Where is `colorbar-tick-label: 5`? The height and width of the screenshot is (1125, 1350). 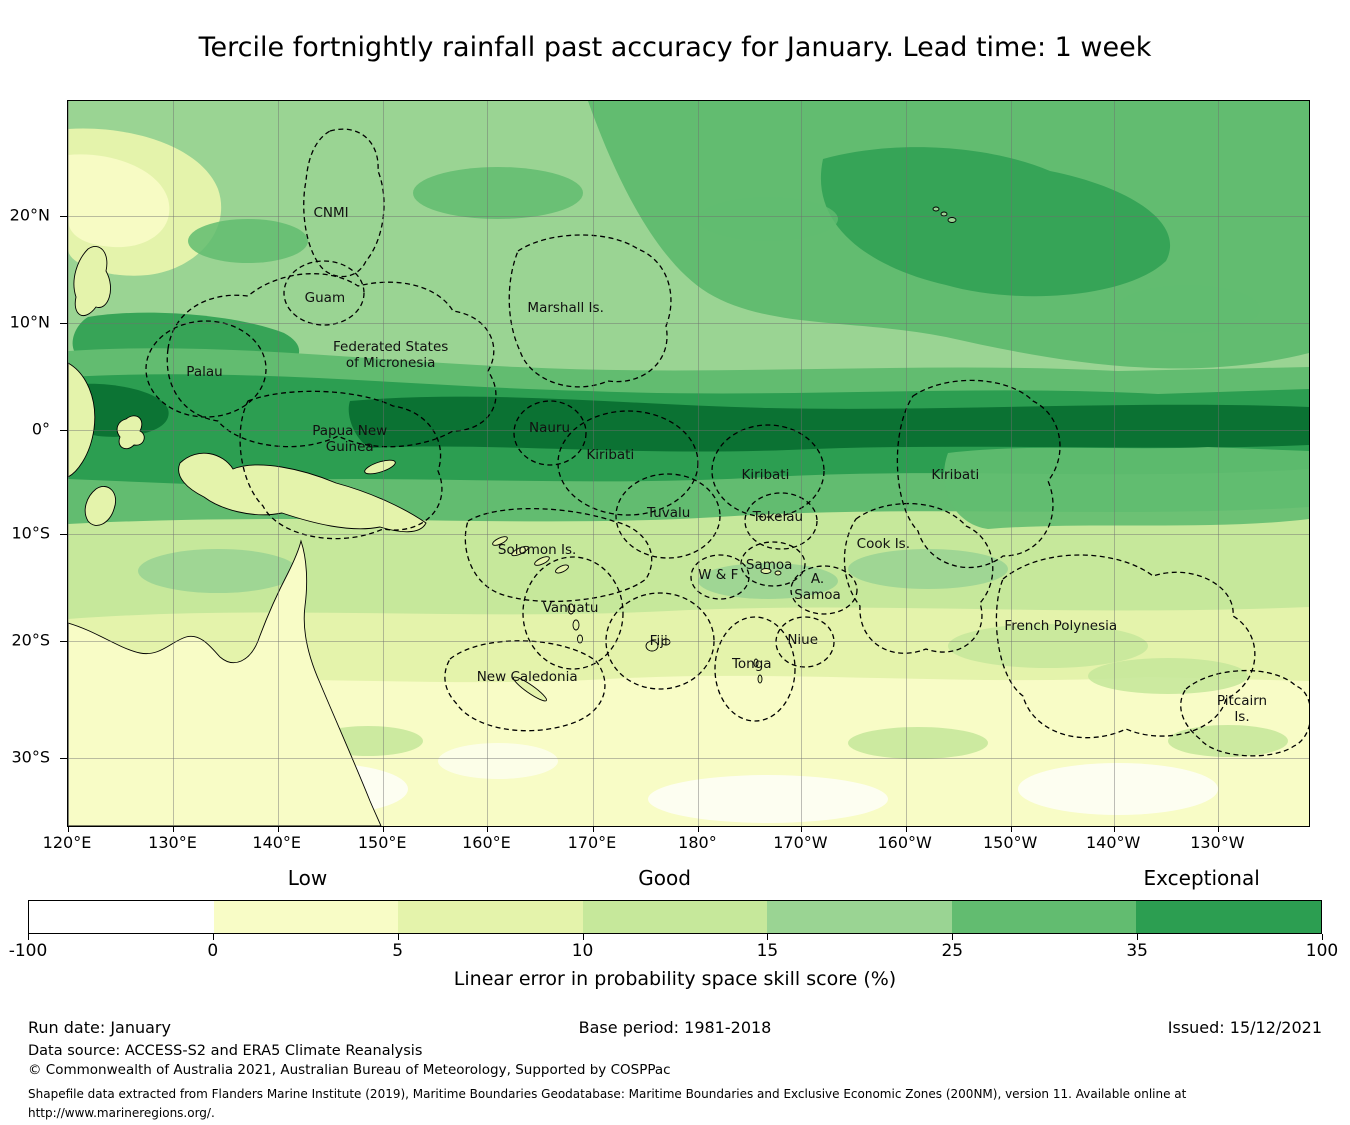
colorbar-tick-label: 5 is located at coordinates (398, 951).